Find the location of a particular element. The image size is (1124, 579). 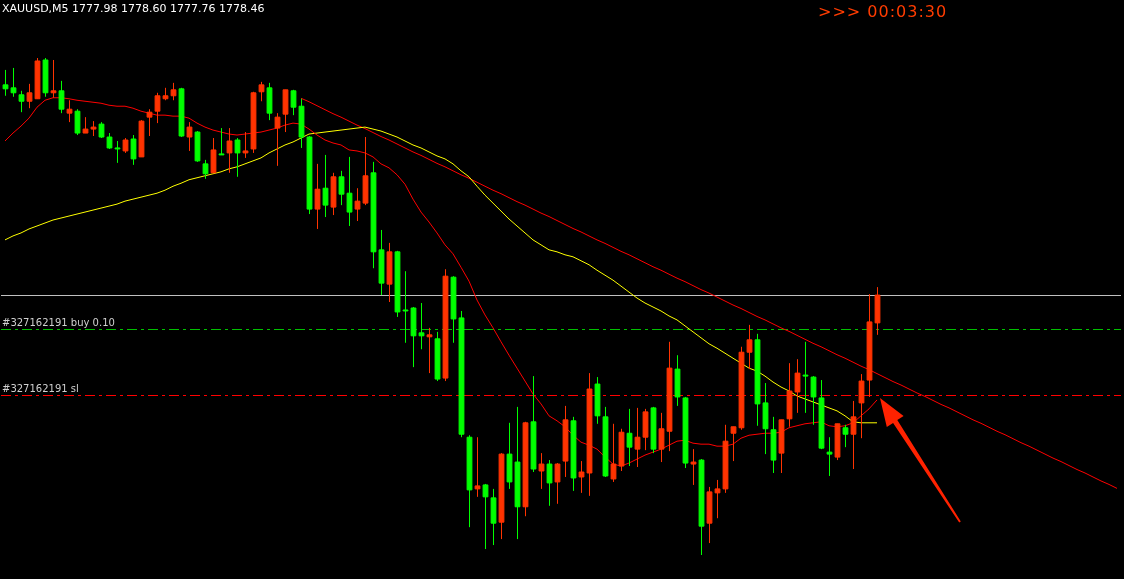

ref-line-label: #327162191 sl is located at coordinates (40, 389).